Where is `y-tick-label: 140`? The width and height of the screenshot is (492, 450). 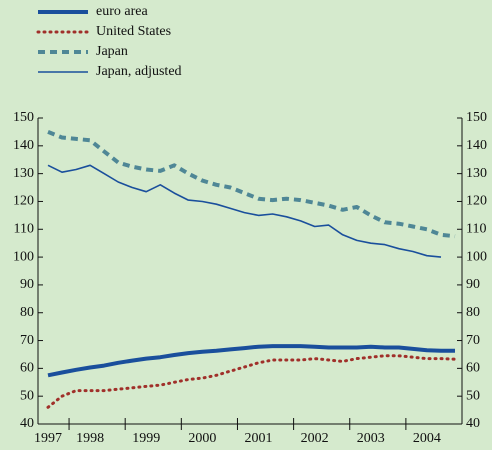
y-tick-label: 140 is located at coordinates (23, 145).